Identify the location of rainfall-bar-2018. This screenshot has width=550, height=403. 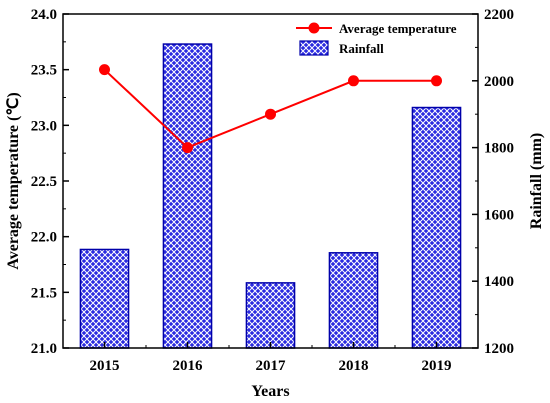
(353, 300).